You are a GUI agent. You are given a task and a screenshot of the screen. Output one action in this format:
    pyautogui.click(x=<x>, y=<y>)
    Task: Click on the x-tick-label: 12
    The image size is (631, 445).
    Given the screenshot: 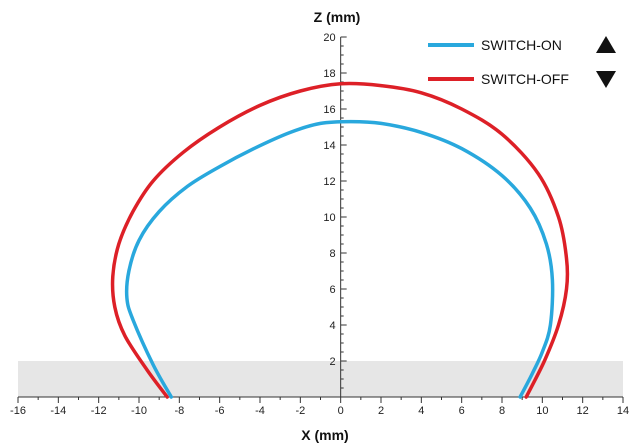 What is the action you would take?
    pyautogui.click(x=583, y=411)
    